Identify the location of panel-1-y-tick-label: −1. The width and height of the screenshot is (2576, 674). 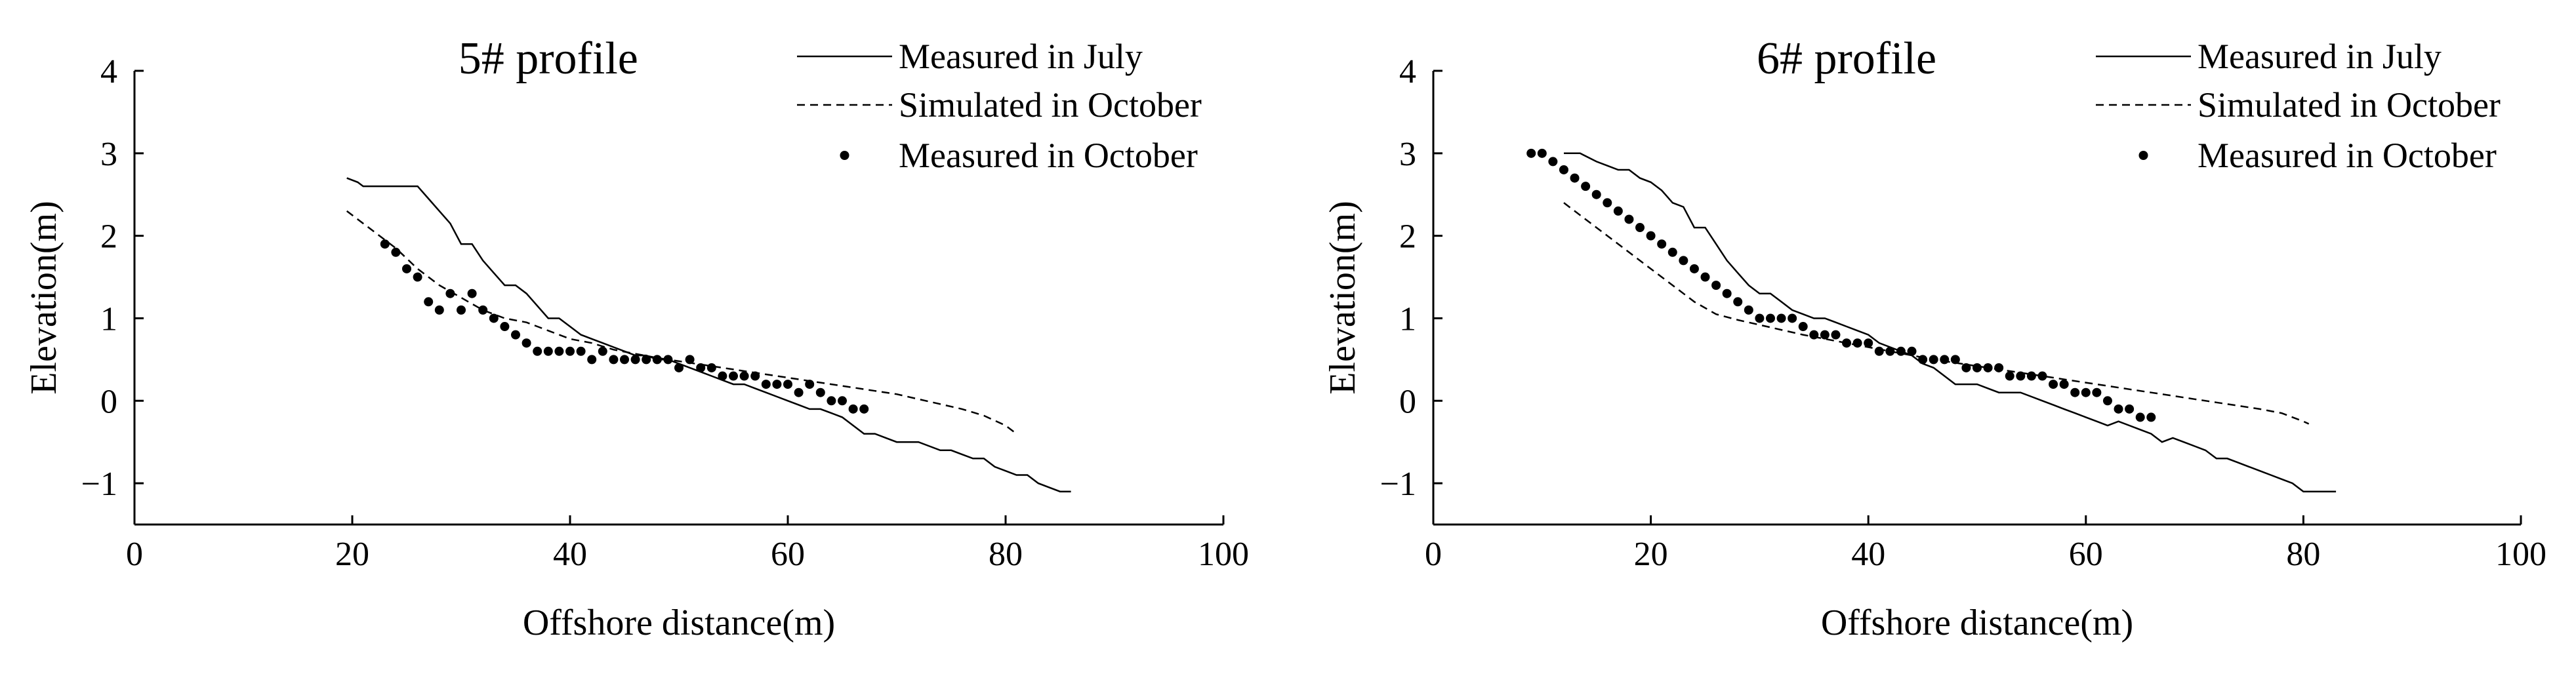
(99, 484).